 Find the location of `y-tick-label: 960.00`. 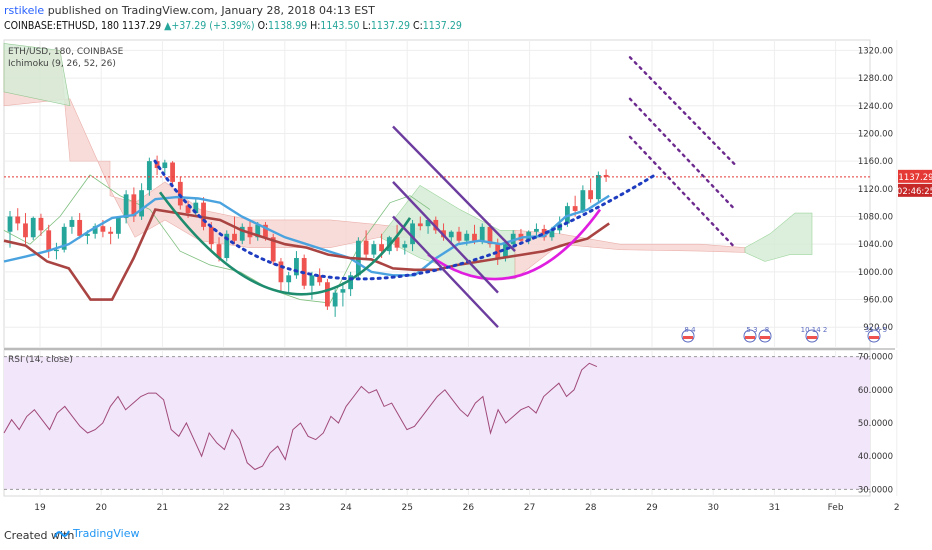

y-tick-label: 960.00 is located at coordinates (878, 301).